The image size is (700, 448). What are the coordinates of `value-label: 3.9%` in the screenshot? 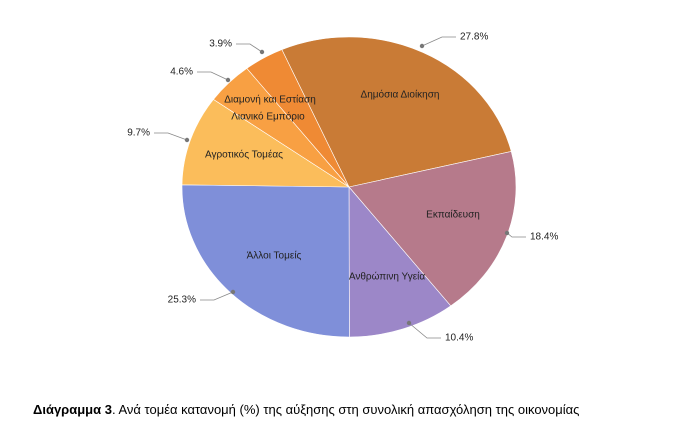 It's located at (220, 44).